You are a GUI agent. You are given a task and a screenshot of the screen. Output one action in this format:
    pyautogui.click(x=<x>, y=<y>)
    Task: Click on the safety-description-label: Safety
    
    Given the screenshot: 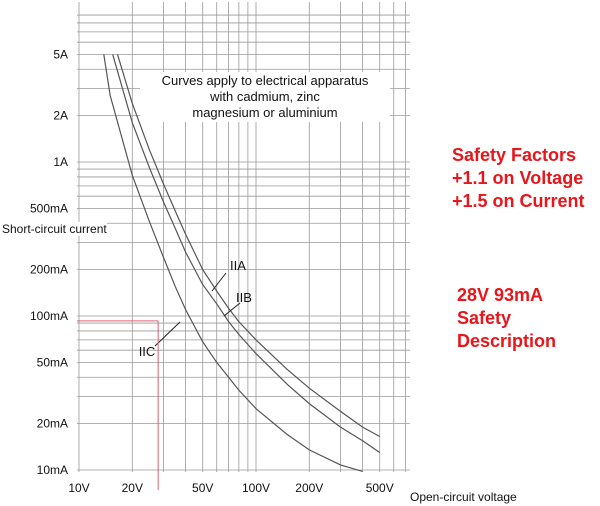 What is the action you would take?
    pyautogui.click(x=484, y=318)
    